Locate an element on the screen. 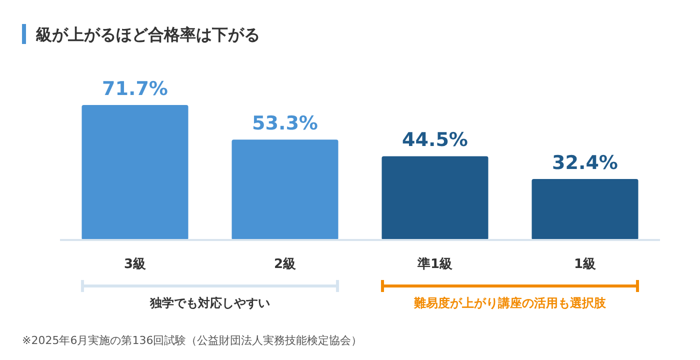 This screenshot has width=700, height=360. chart-title: 級が上がるほど合格率は下がる is located at coordinates (147, 34).